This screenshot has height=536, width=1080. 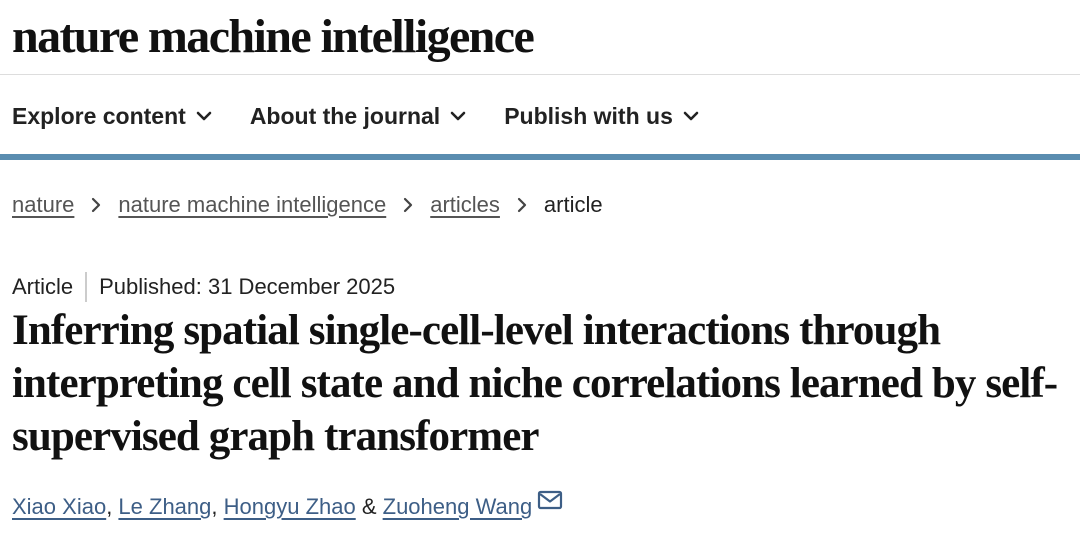 I want to click on nav-accent-bar, so click(x=540, y=157).